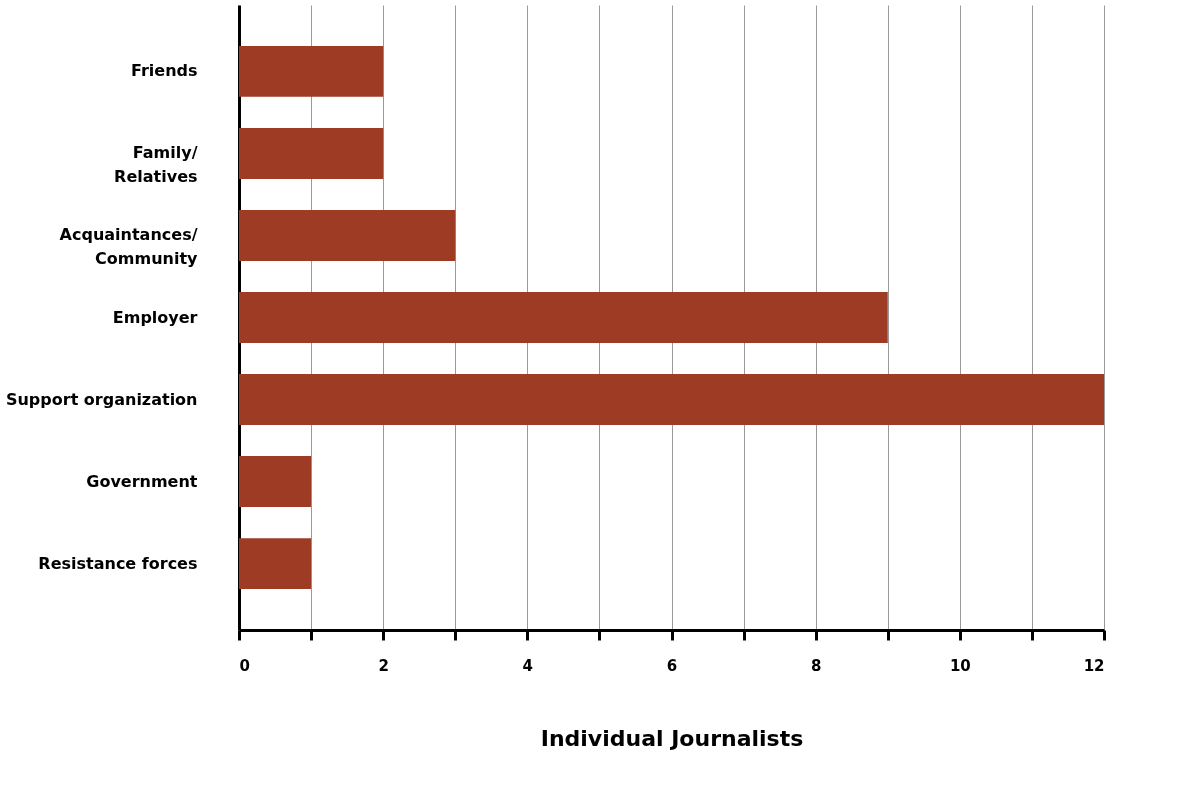 The height and width of the screenshot is (798, 1184). What do you see at coordinates (101, 399) in the screenshot?
I see `y-tick-label: Support organization` at bounding box center [101, 399].